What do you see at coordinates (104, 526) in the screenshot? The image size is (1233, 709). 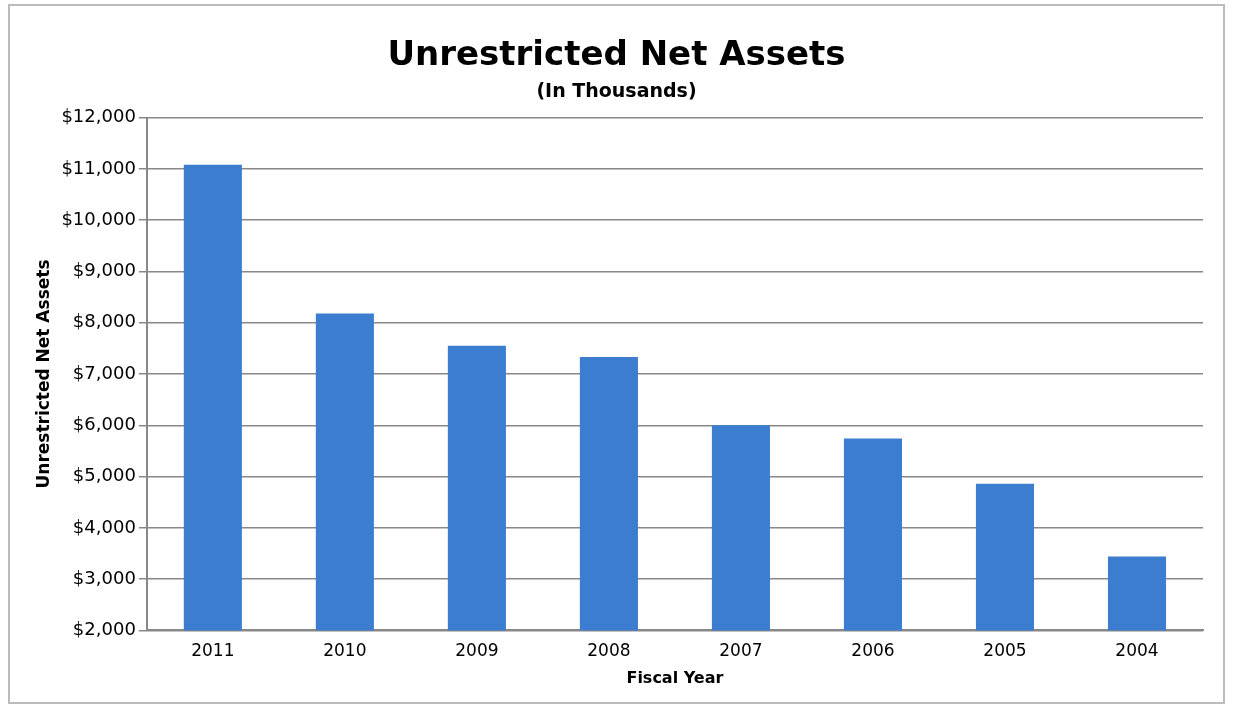 I see `y-tick-label: $4,000` at bounding box center [104, 526].